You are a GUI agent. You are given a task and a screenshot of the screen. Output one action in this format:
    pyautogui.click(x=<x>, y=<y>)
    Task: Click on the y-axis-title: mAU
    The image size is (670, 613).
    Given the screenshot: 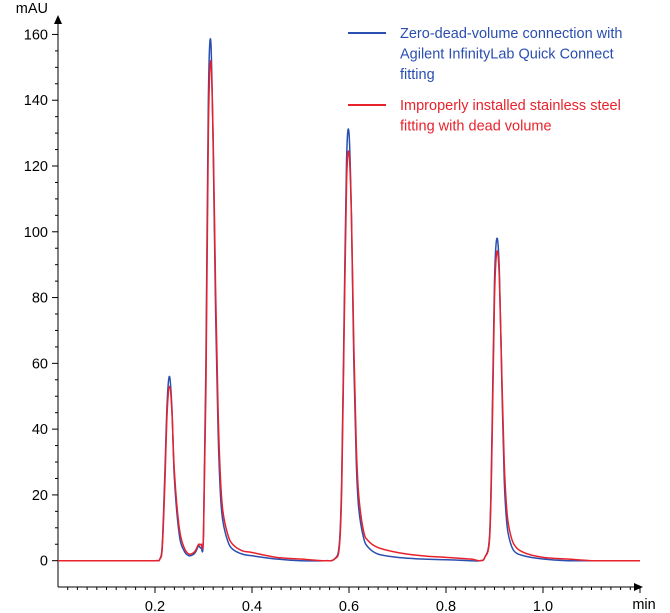 What is the action you would take?
    pyautogui.click(x=32, y=9)
    